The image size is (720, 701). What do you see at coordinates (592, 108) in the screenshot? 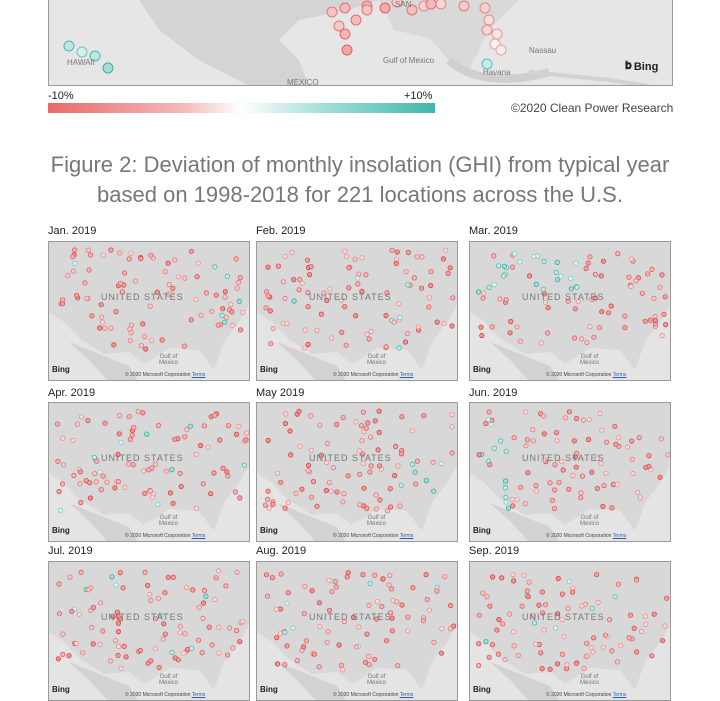
I see `copyright-text: ©2020 Clean Power Research` at bounding box center [592, 108].